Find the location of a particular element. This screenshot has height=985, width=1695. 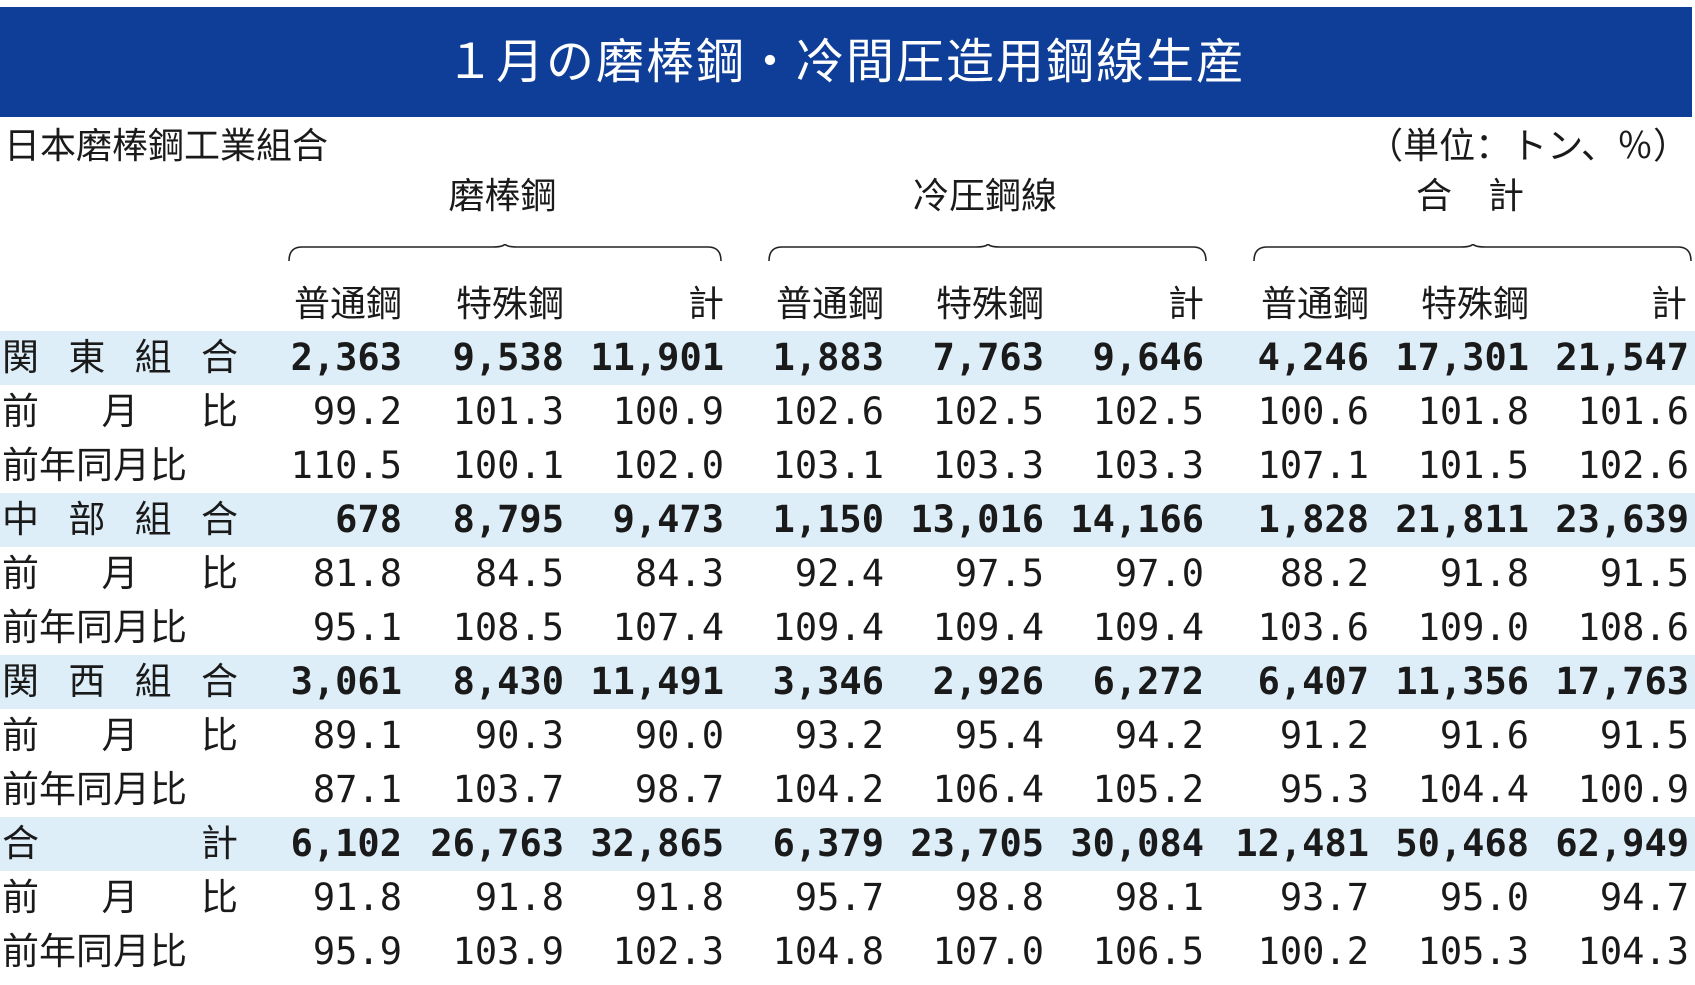

table-cell: 104.4 is located at coordinates (1473, 789).